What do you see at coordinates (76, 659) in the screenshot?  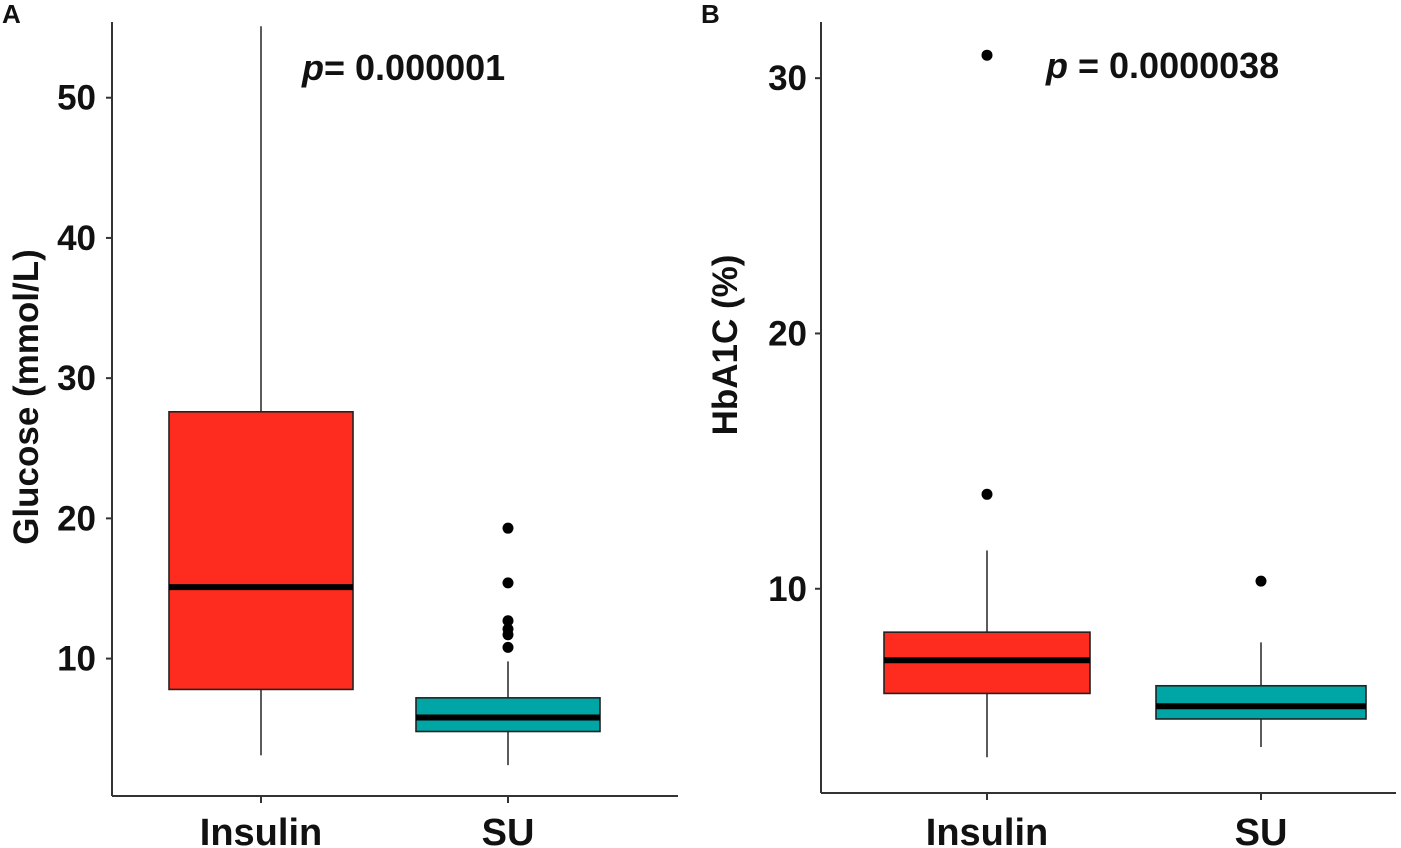 I see `panel-a-y-tick-label: 10` at bounding box center [76, 659].